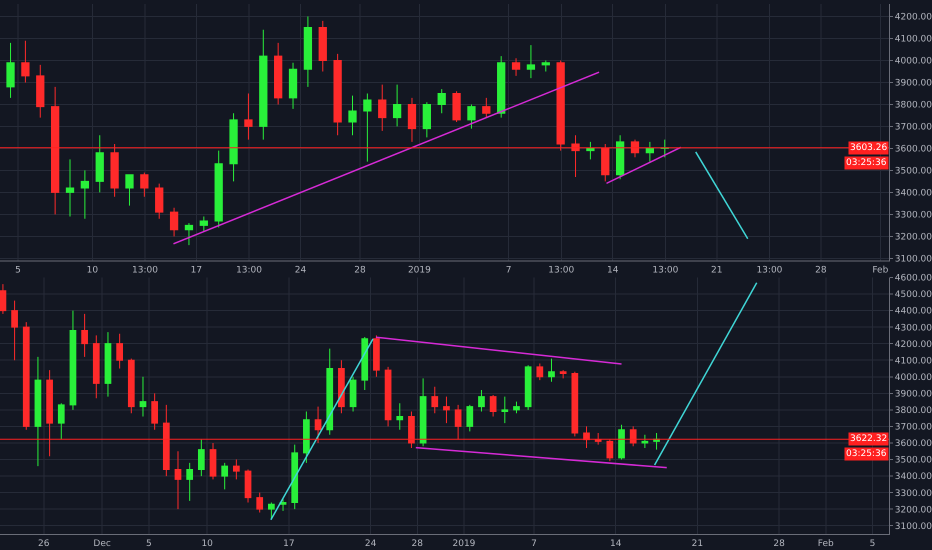 The height and width of the screenshot is (550, 932). I want to click on y-tick-label: 3400.00, so click(913, 193).